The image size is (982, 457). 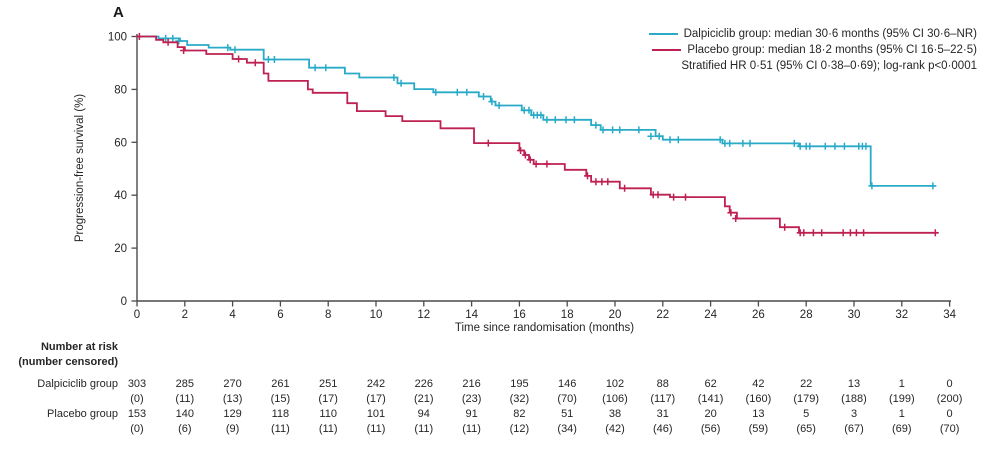 I want to click on y-tick-label: 0, so click(x=124, y=302).